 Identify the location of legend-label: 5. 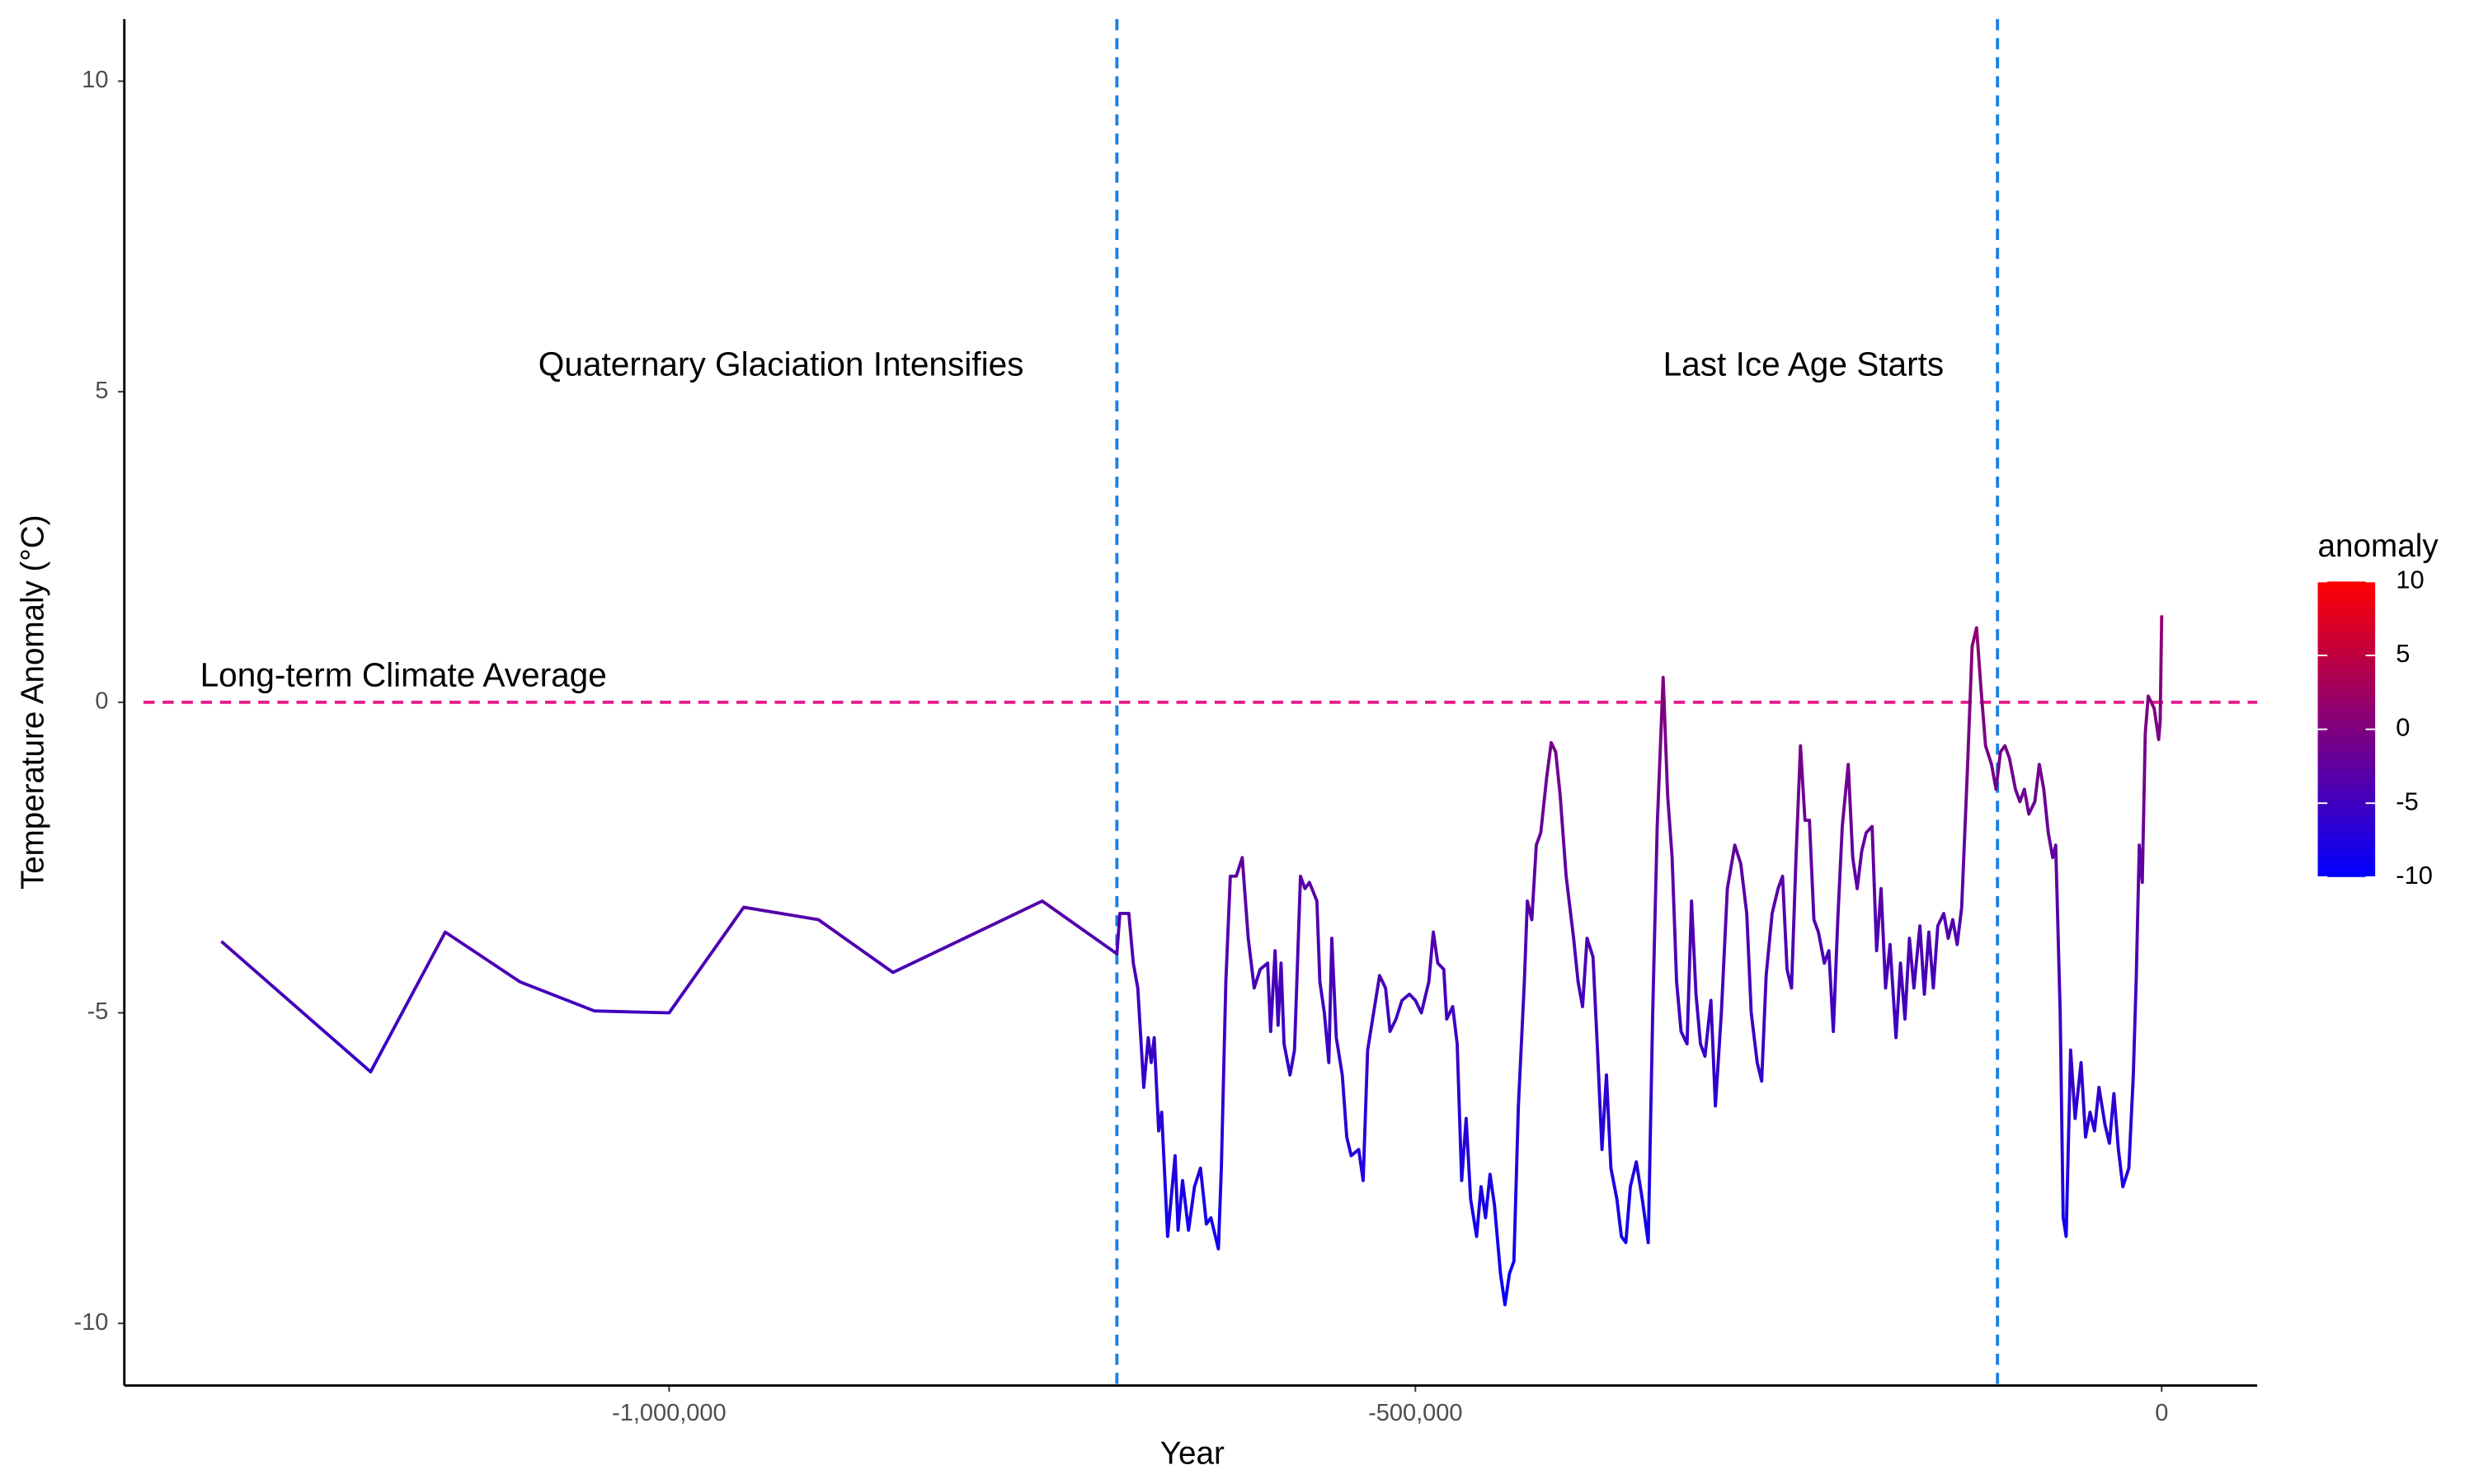
(2403, 653).